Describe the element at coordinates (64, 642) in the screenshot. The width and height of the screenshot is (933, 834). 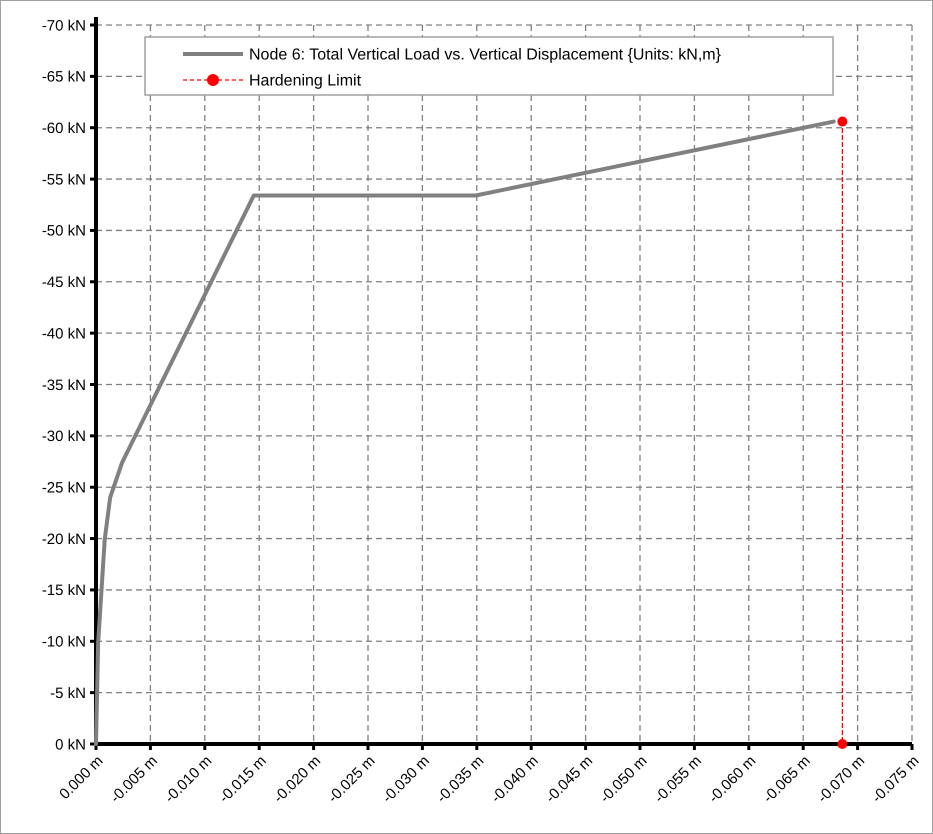
I see `y-tick-label: -10 kN` at that location.